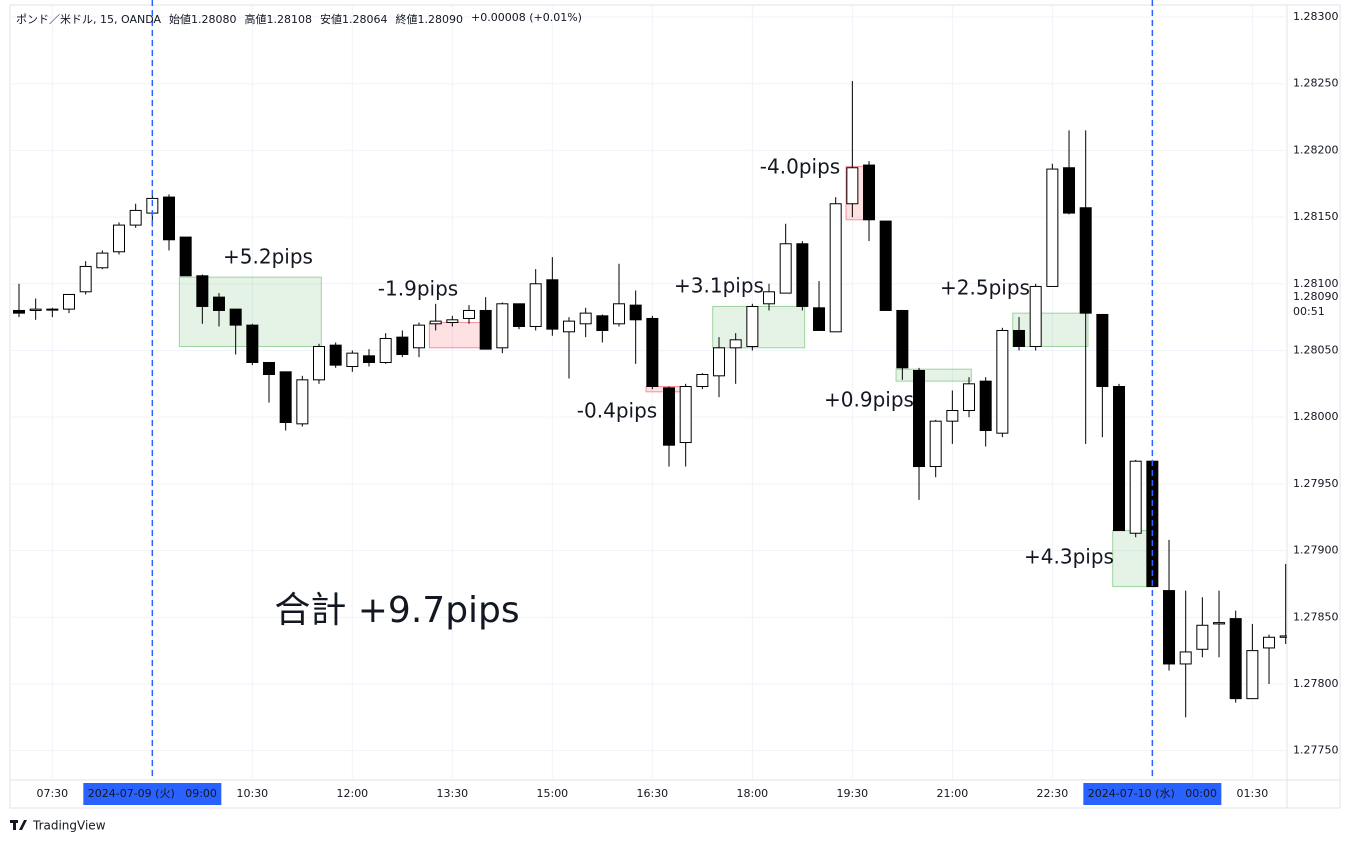  I want to click on y-tick-label: 1.27950, so click(1316, 483).